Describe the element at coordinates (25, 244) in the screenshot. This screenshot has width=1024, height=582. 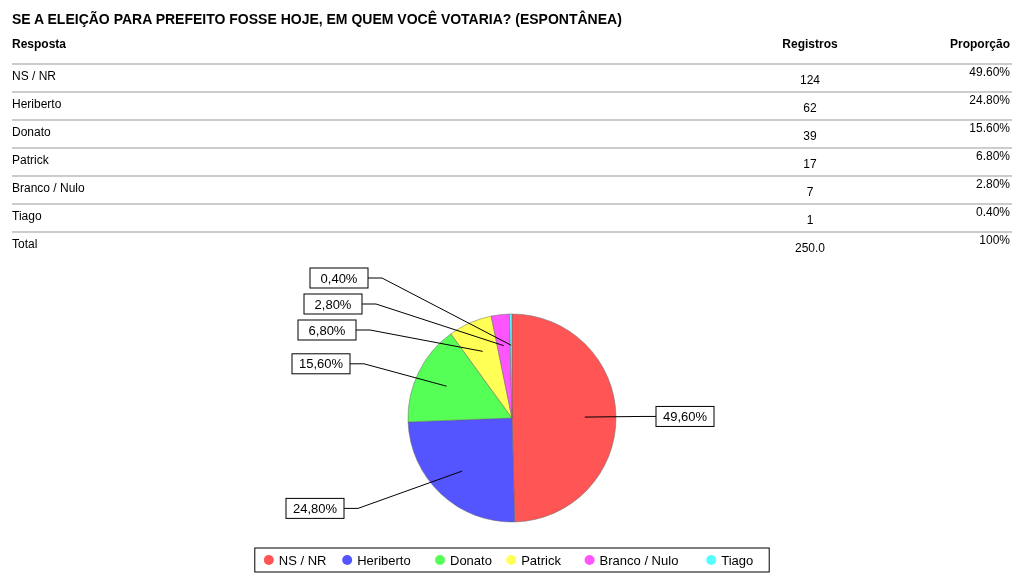
I see `text: Total` at that location.